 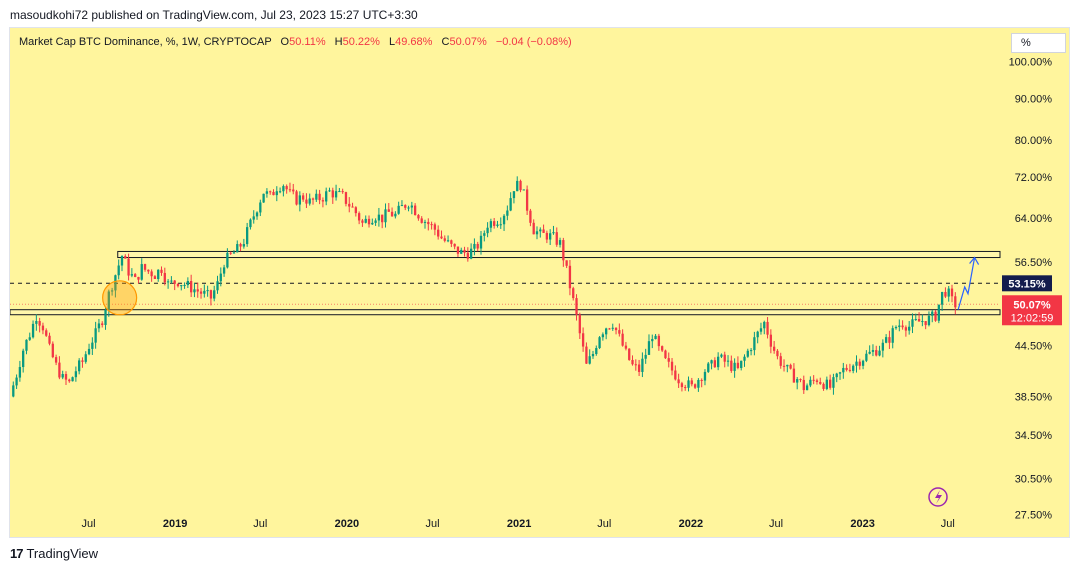 What do you see at coordinates (54, 553) in the screenshot?
I see `footer-brand: 17 TradingView` at bounding box center [54, 553].